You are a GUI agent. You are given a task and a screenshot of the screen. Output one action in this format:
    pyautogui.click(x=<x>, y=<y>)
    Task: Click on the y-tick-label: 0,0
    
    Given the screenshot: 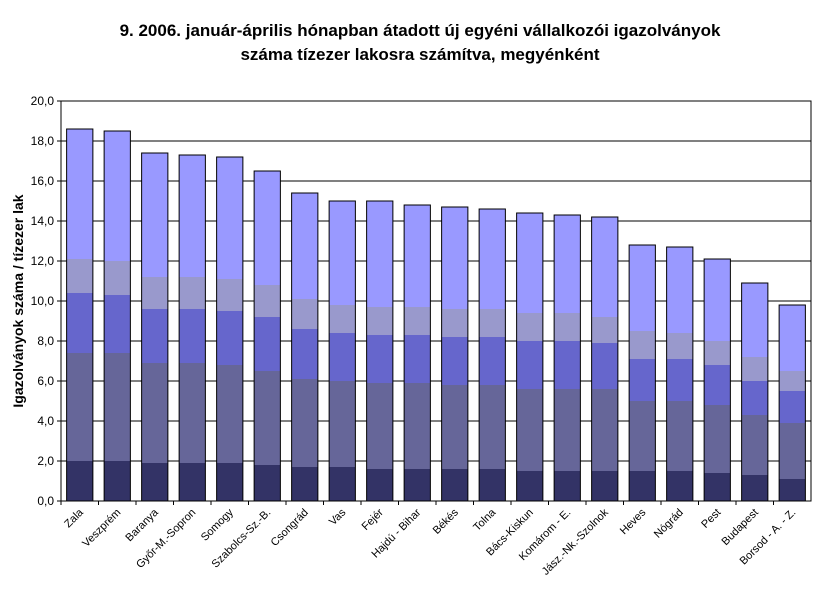 What is the action you would take?
    pyautogui.click(x=45, y=501)
    